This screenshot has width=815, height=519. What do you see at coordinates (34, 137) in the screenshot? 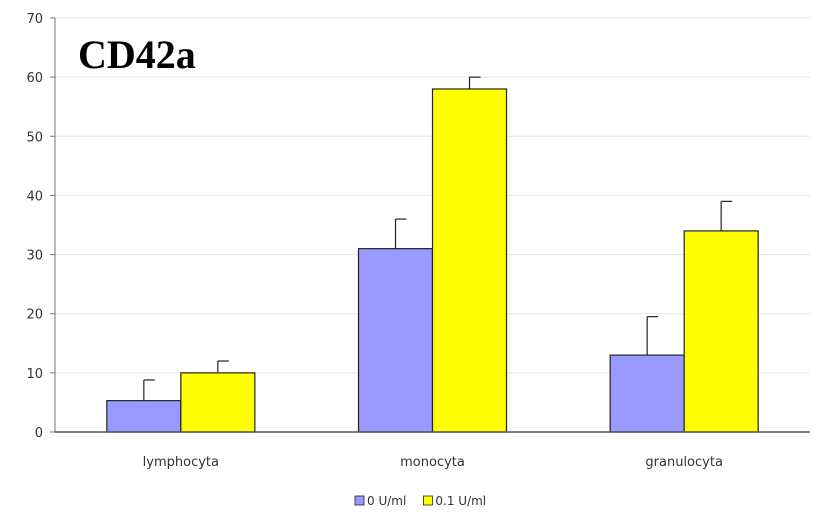
I see `y-tick-label: 50` at bounding box center [34, 137].